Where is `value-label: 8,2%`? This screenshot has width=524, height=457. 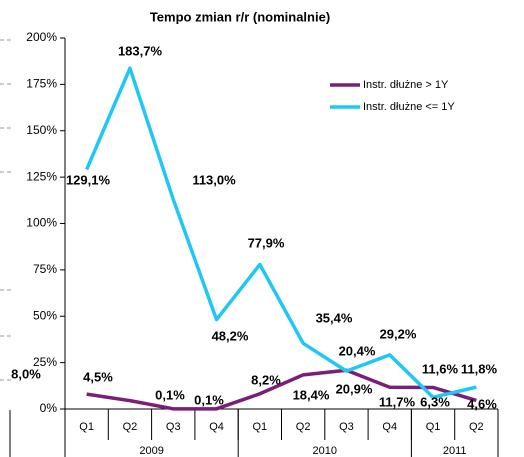
value-label: 8,2% is located at coordinates (266, 379).